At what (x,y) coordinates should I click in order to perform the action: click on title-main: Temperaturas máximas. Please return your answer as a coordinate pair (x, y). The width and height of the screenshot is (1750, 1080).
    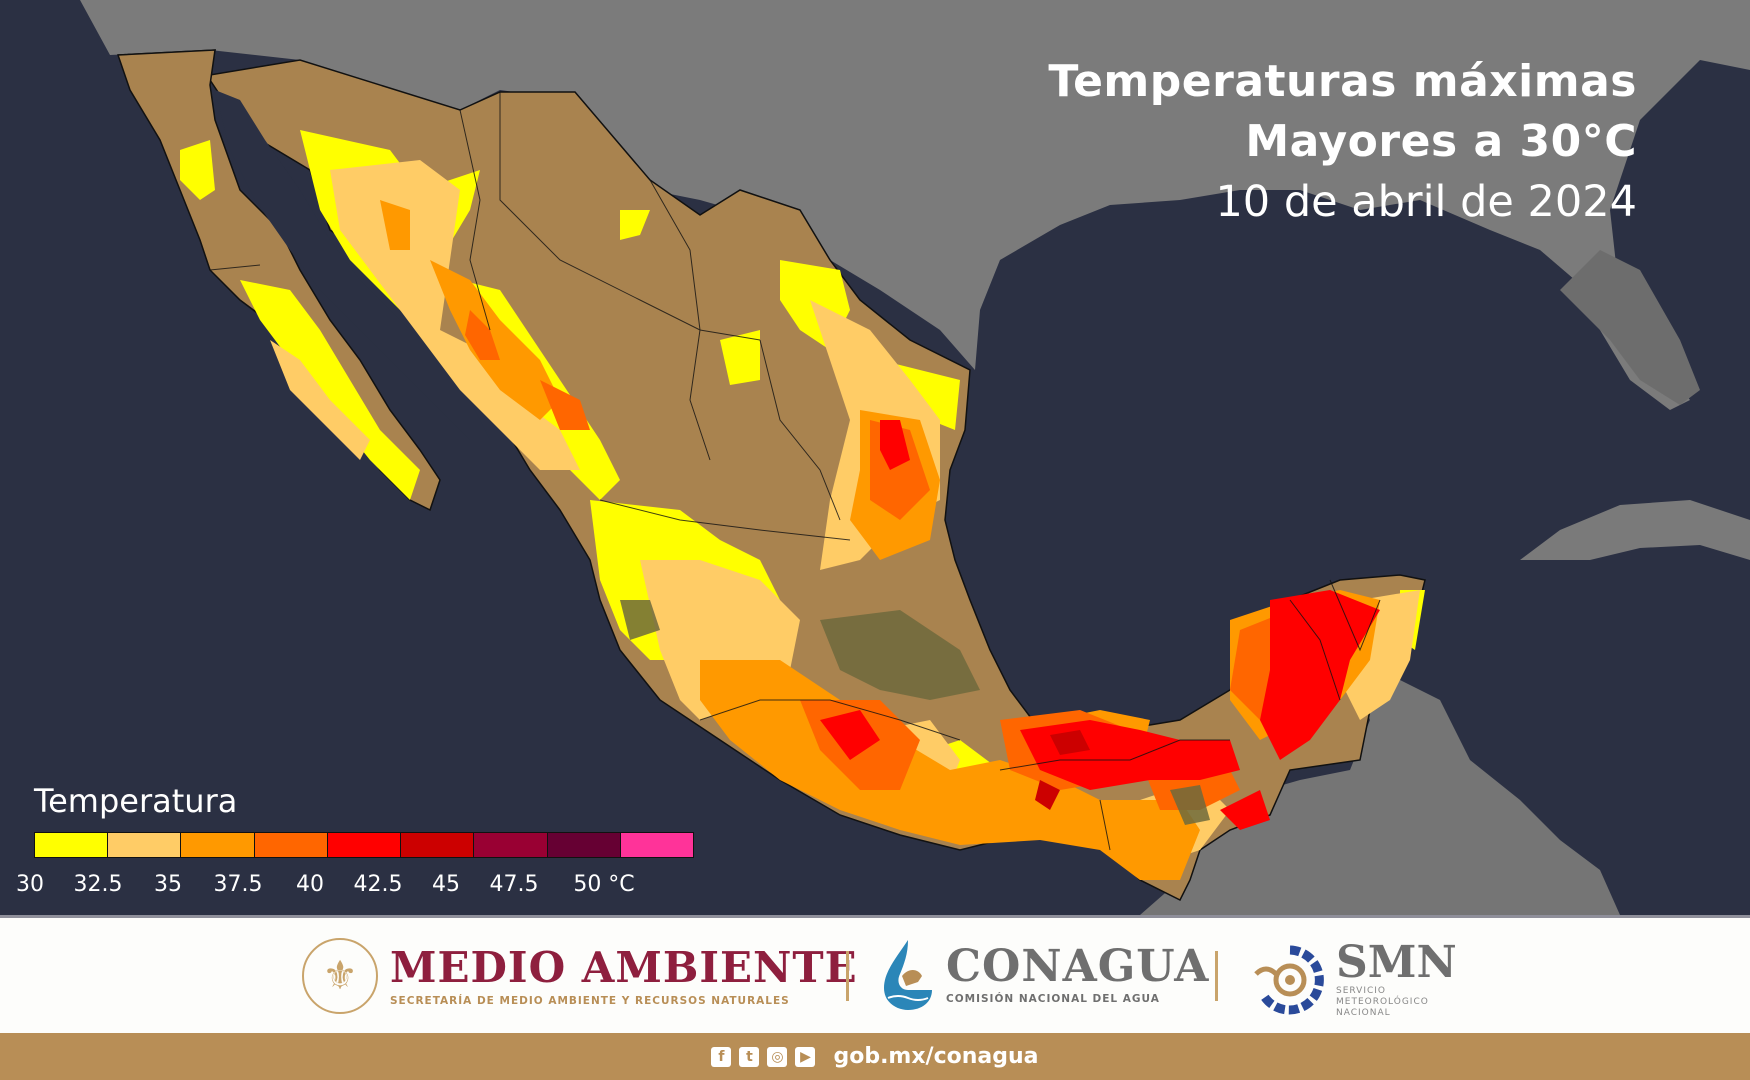
    Looking at the image, I should click on (1342, 81).